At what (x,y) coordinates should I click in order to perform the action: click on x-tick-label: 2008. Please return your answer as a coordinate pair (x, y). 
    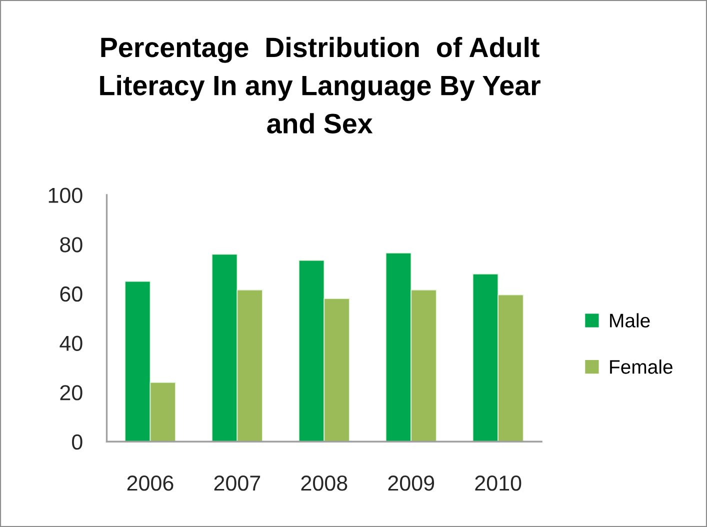
    Looking at the image, I should click on (324, 483).